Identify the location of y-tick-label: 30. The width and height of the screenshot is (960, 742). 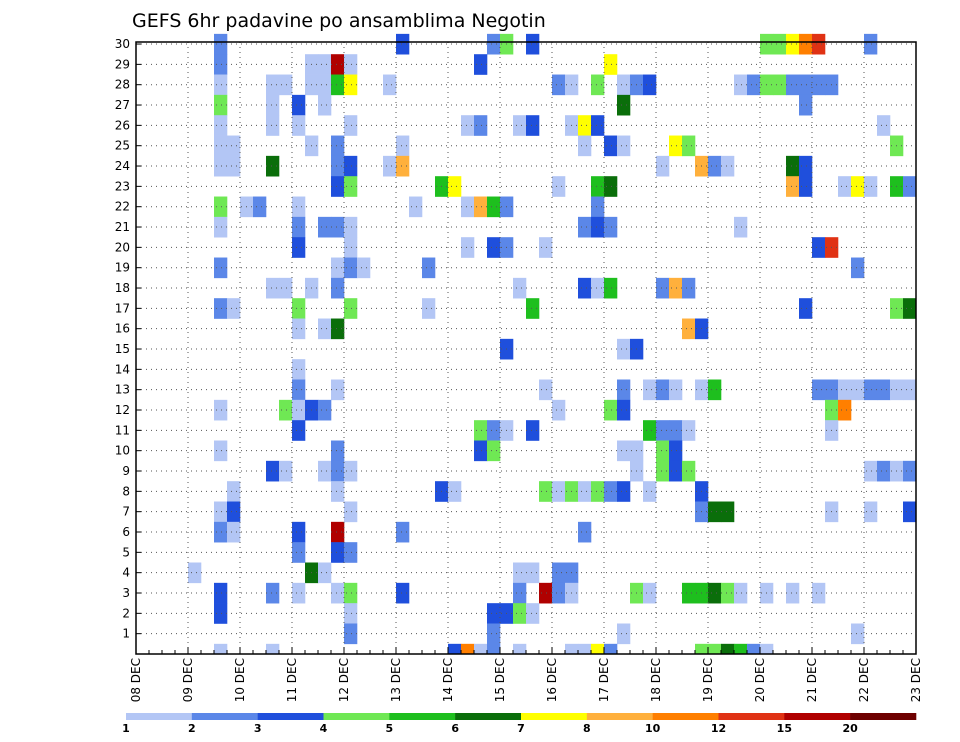
(122, 44).